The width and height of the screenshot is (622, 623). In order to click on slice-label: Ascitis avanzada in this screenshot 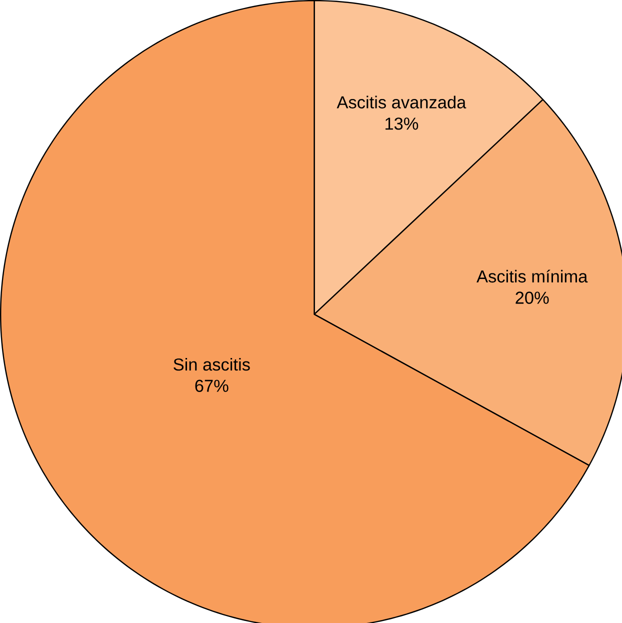, I will do `click(401, 102)`.